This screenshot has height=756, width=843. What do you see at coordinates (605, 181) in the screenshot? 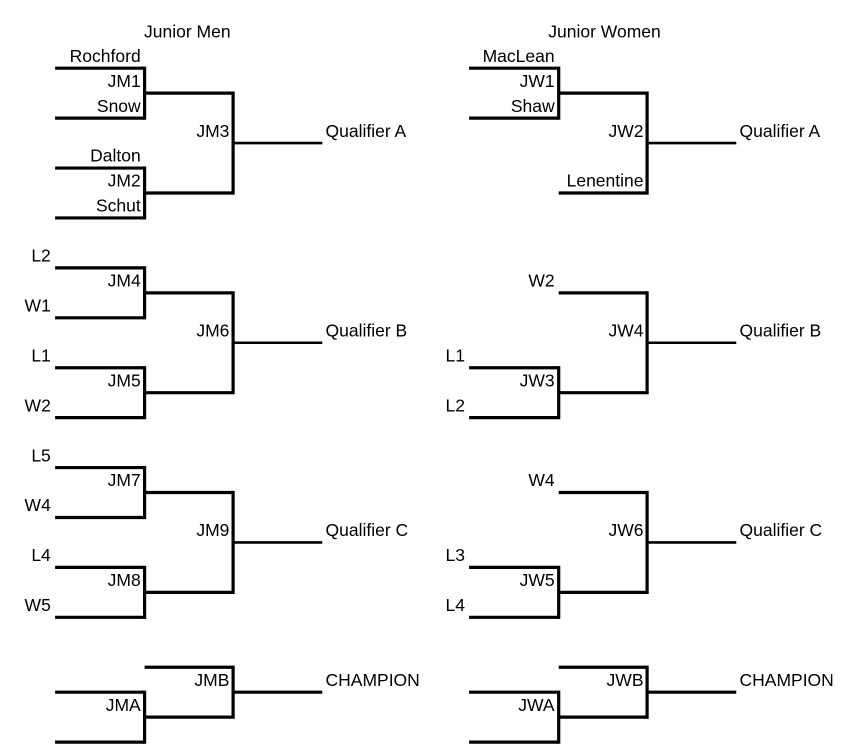
I see `svg-text: Lenentine` at bounding box center [605, 181].